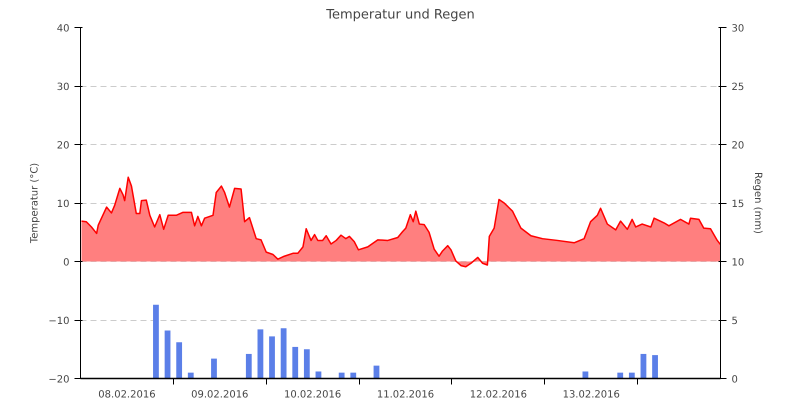 This screenshot has width=800, height=400. What do you see at coordinates (738, 204) in the screenshot?
I see `y2-tick-label: 15` at bounding box center [738, 204].